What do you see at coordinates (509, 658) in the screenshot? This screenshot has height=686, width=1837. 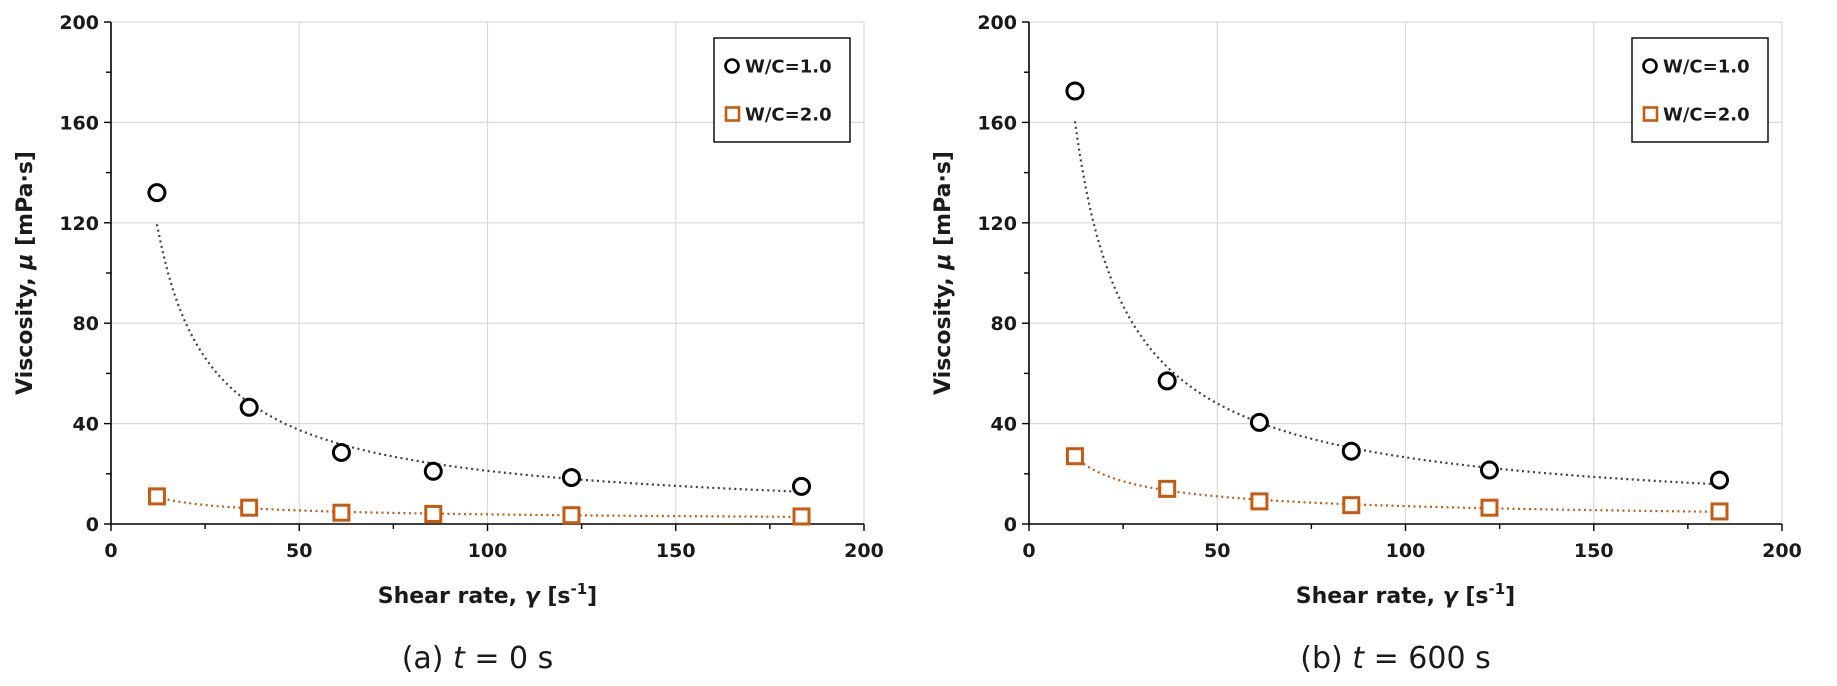 I see `caption-value: = 0 s` at bounding box center [509, 658].